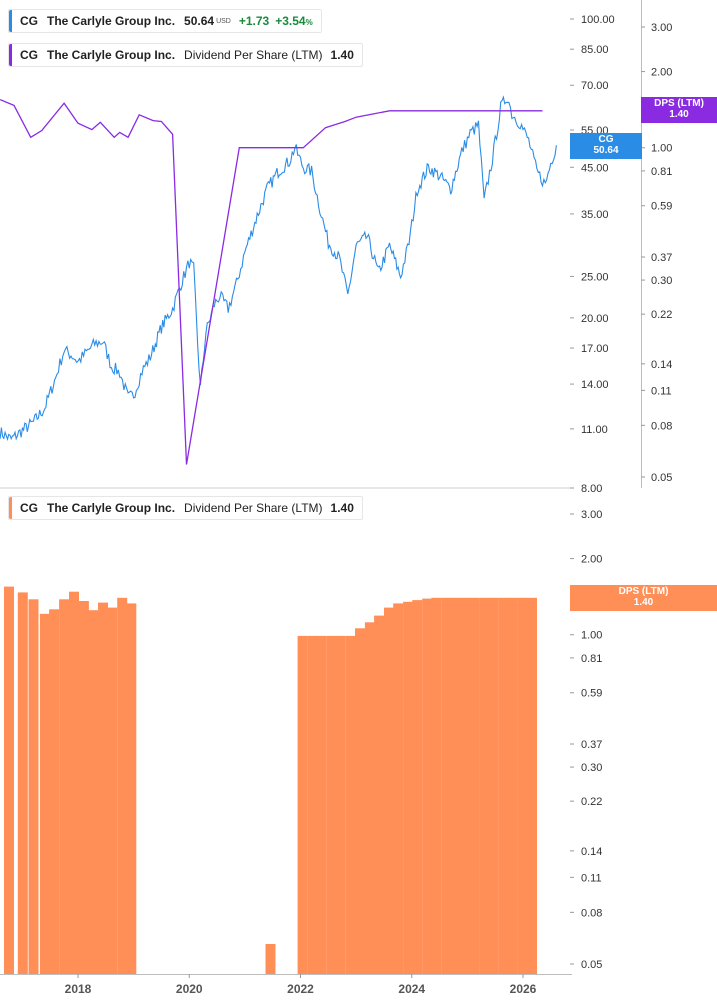  I want to click on bottom-axis-label-4: 0.59, so click(591, 694).